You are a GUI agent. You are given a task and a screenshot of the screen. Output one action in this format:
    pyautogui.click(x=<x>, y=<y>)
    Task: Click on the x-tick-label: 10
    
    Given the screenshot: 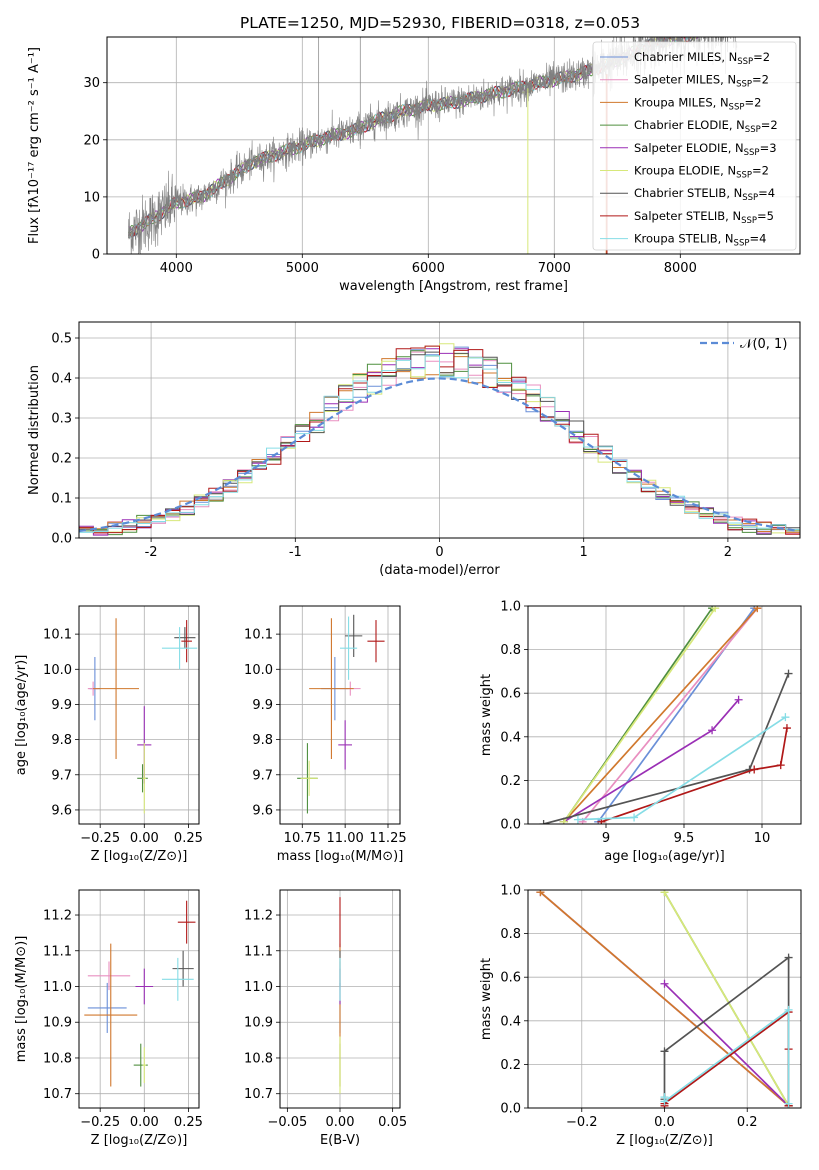 What is the action you would take?
    pyautogui.click(x=762, y=838)
    